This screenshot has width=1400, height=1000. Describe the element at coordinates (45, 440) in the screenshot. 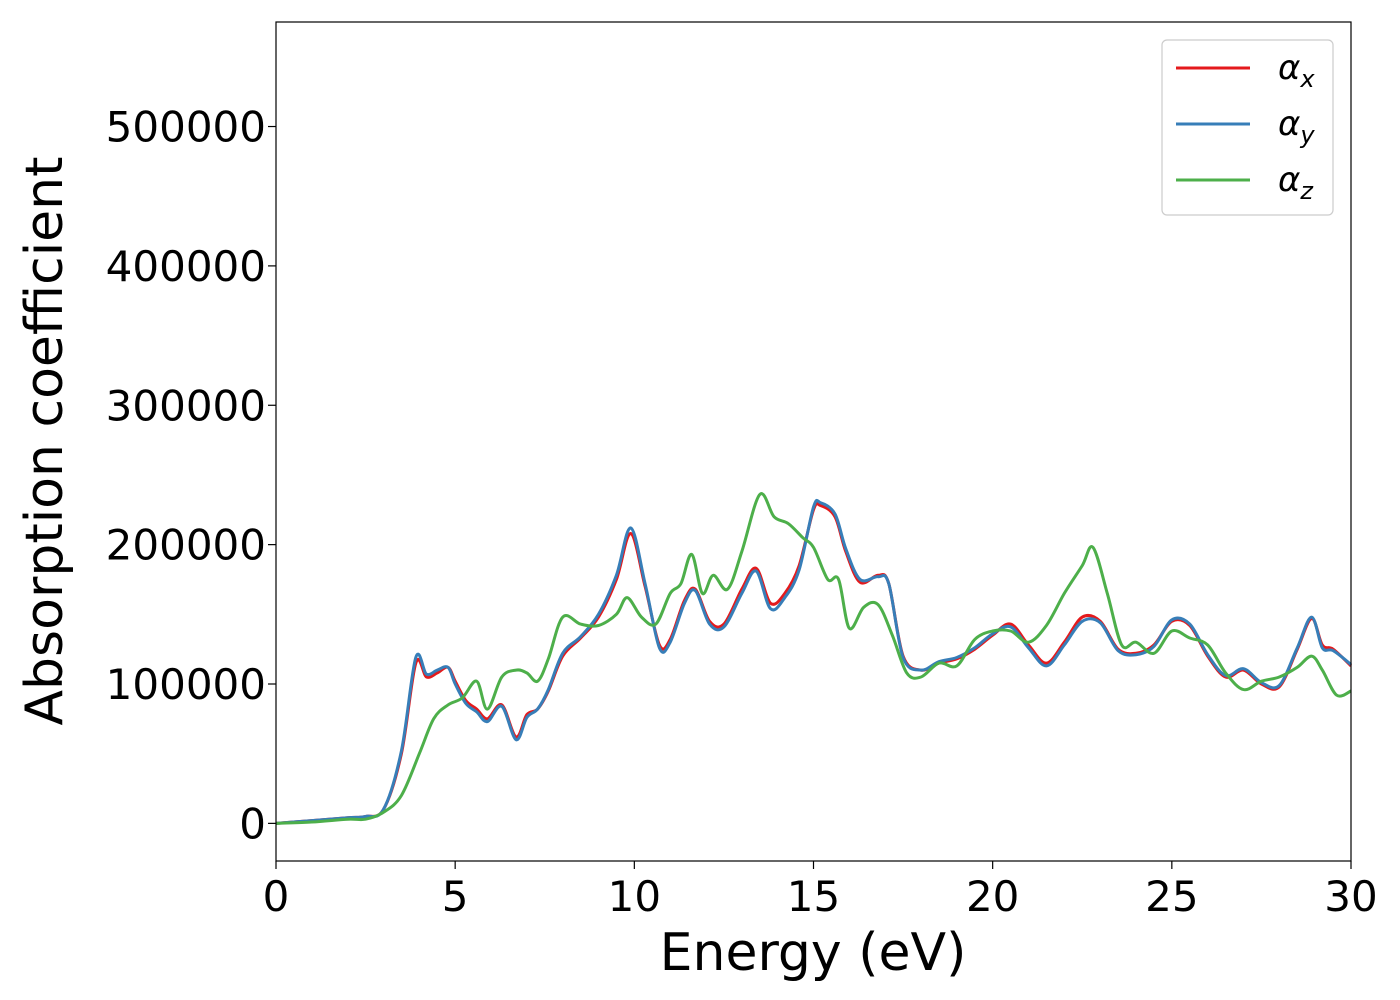

I see `y-axis-title: Absorption coefficient` at that location.